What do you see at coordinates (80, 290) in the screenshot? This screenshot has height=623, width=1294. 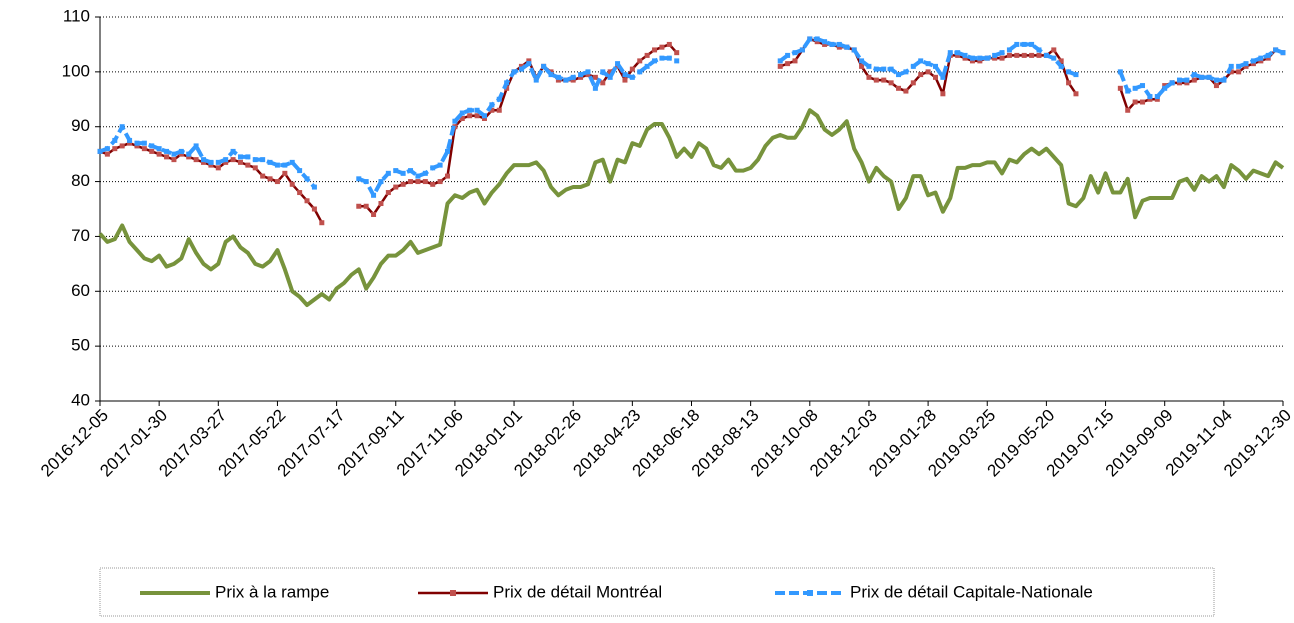 I see `y-tick-label: 60` at bounding box center [80, 290].